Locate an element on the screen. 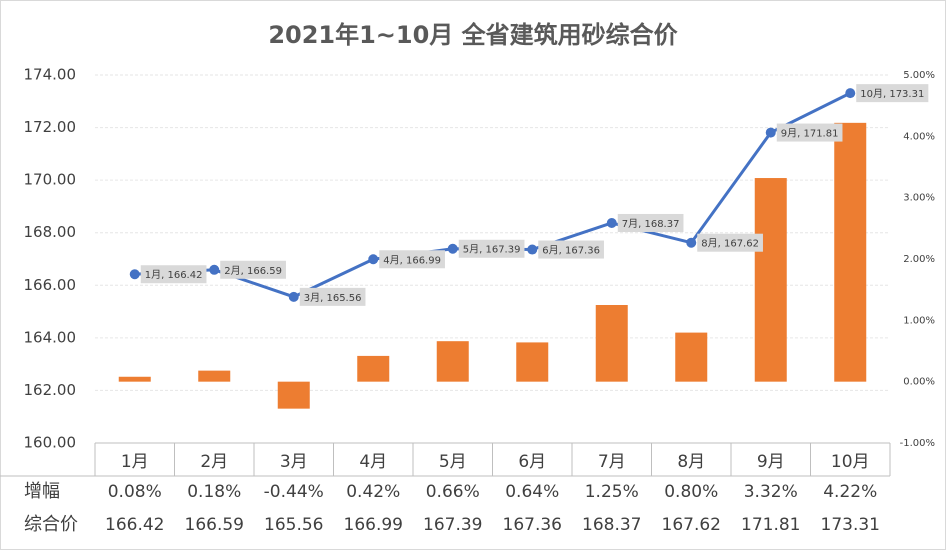 The width and height of the screenshot is (946, 550). data-label: 1月, 166.42 is located at coordinates (174, 275).